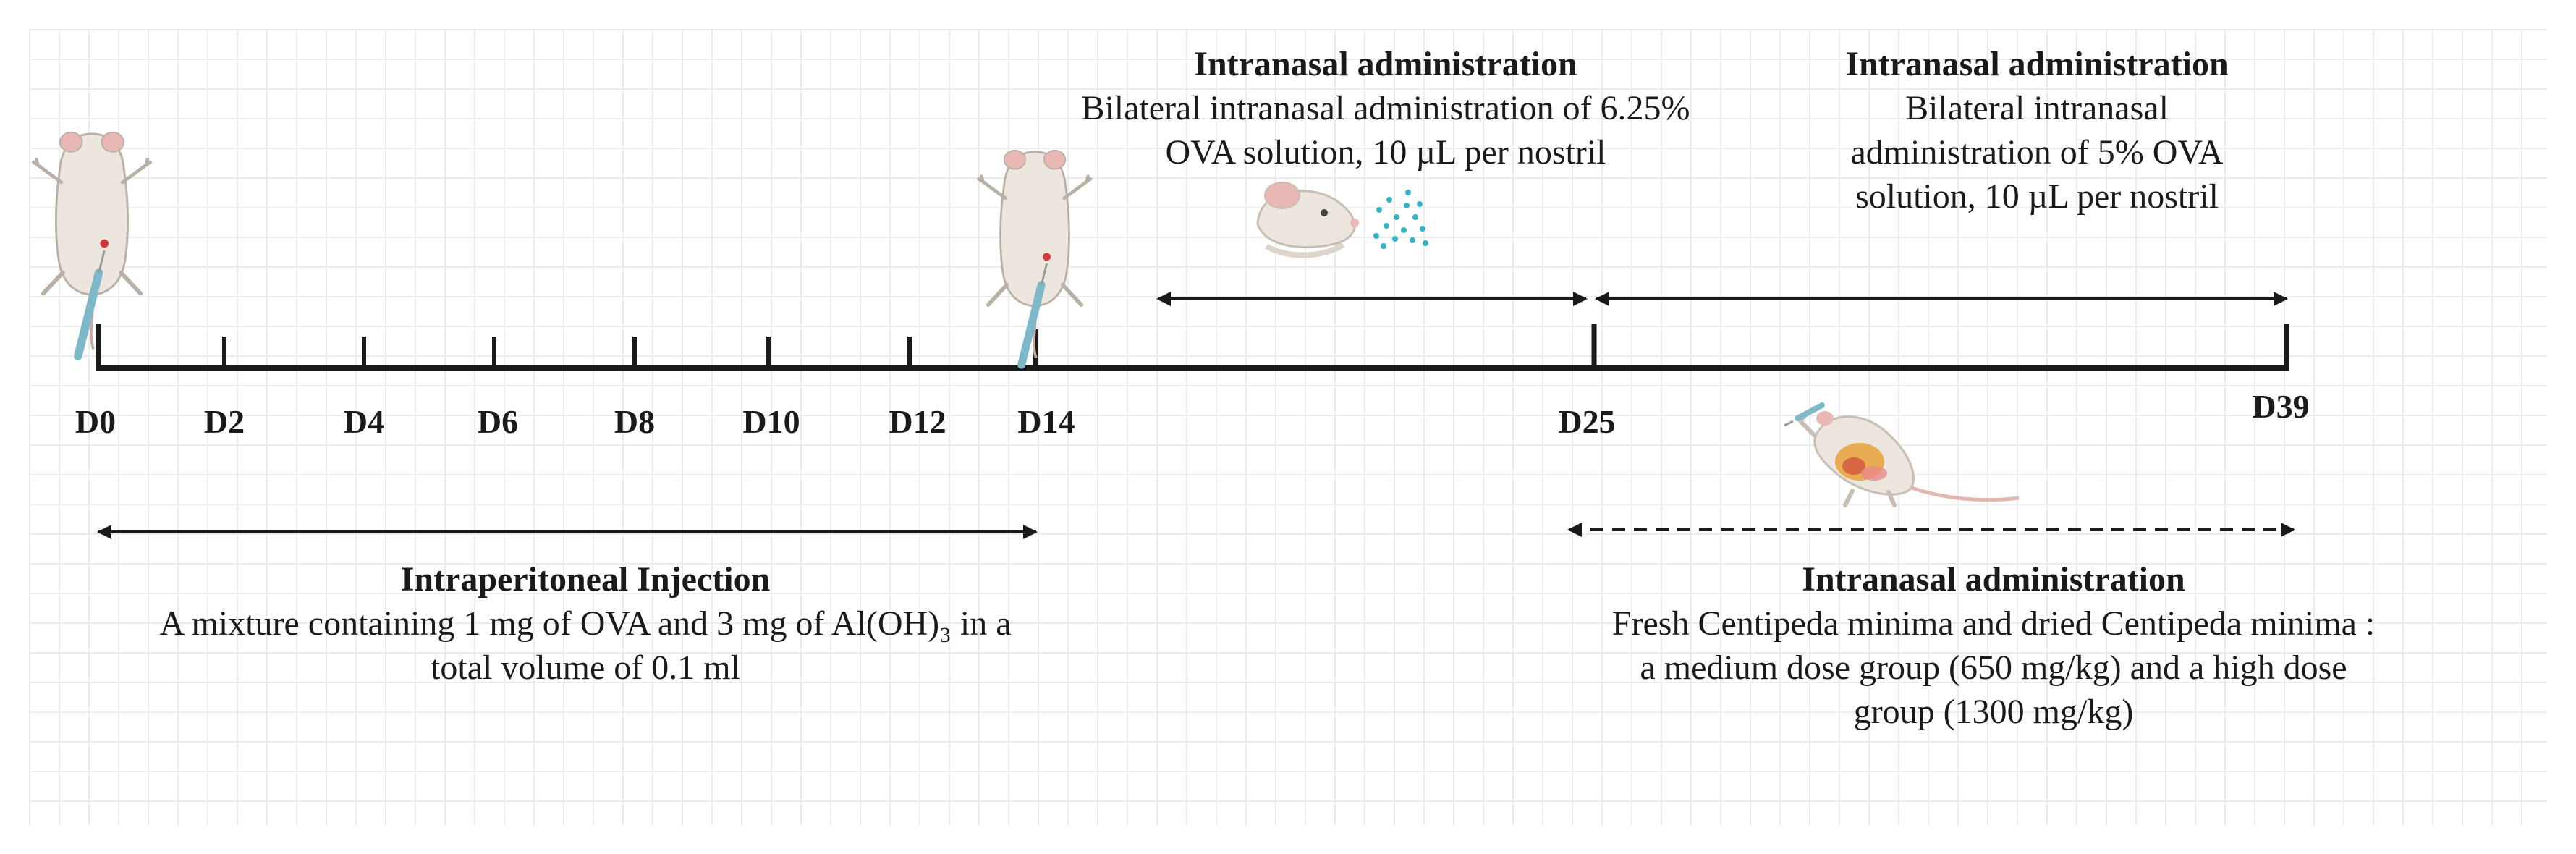  I want to click on treatment-line3: group (1300 mg/kg), so click(1993, 712).